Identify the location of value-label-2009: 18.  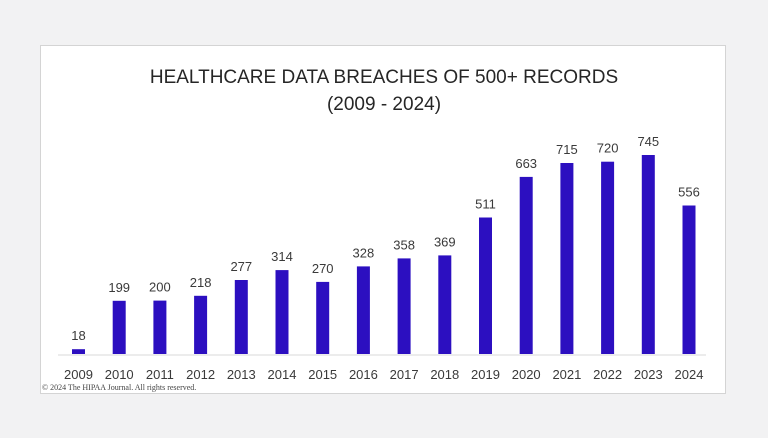
(78, 335).